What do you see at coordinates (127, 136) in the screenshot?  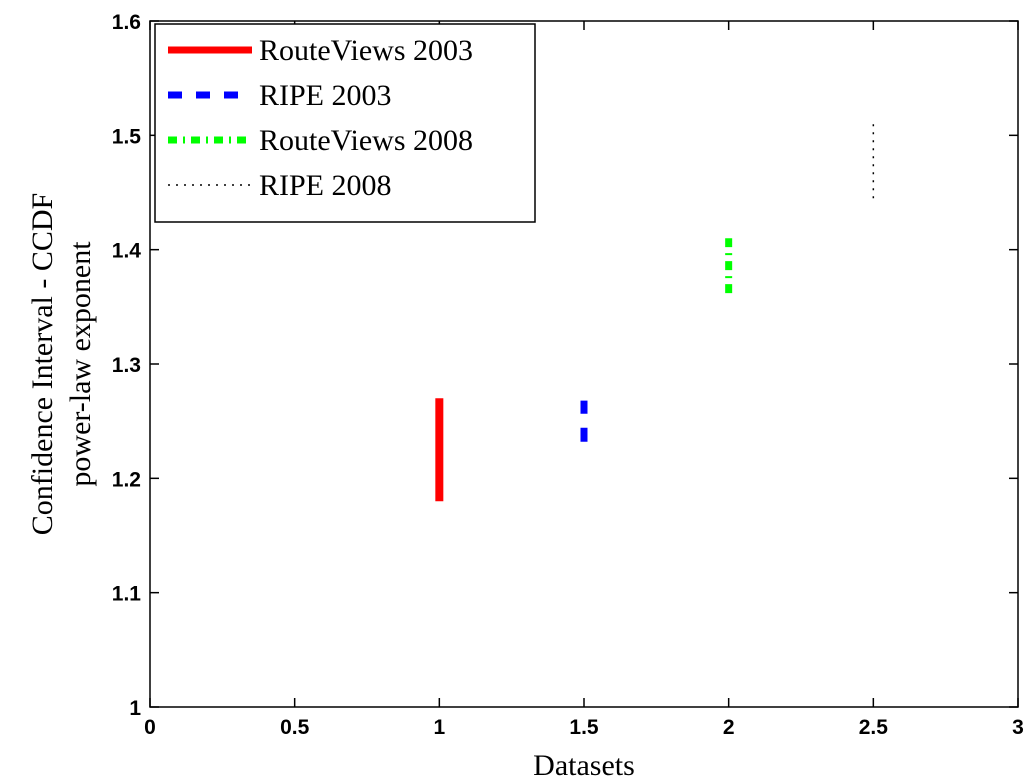 I see `y-tick-label: 1.5` at bounding box center [127, 136].